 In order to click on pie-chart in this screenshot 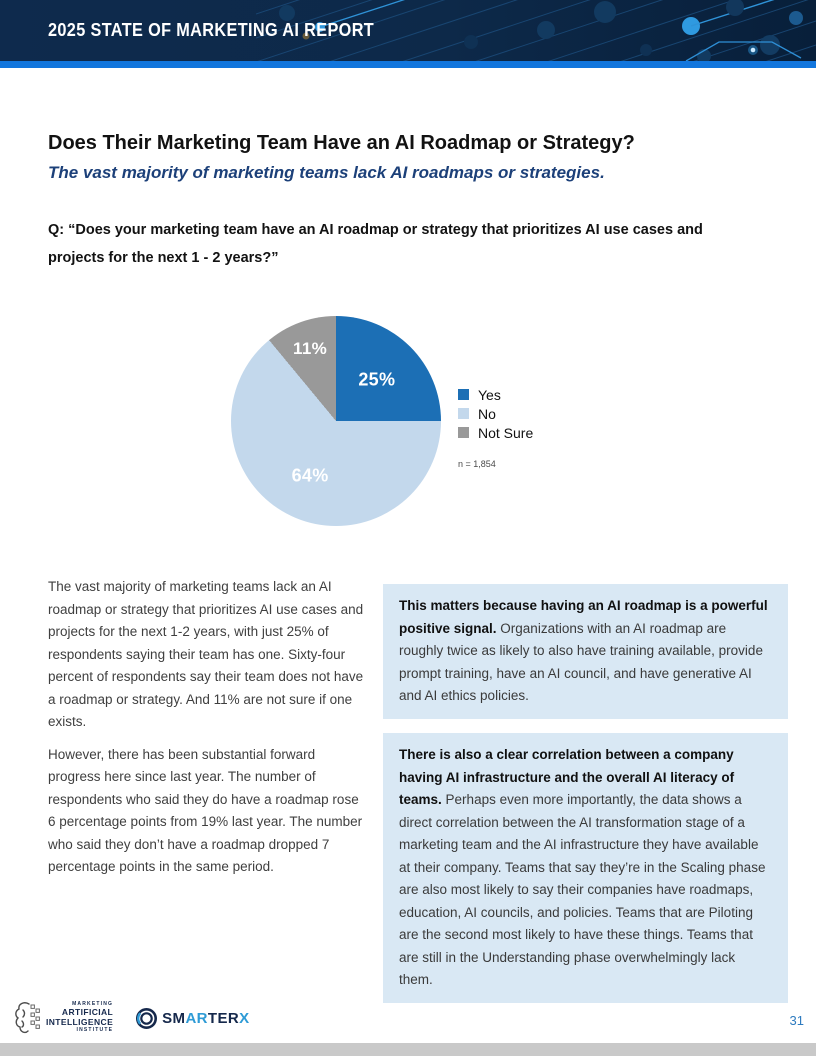, I will do `click(336, 421)`.